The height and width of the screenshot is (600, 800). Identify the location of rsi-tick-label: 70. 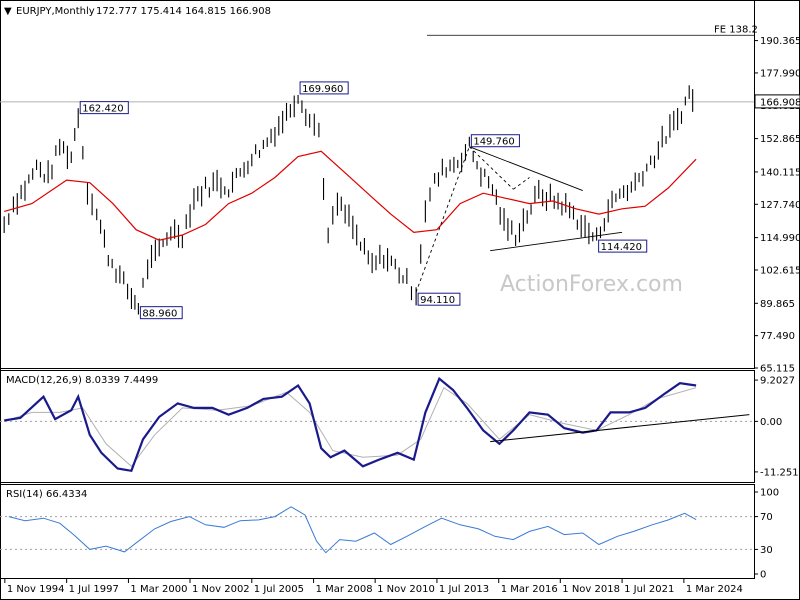
(766, 517).